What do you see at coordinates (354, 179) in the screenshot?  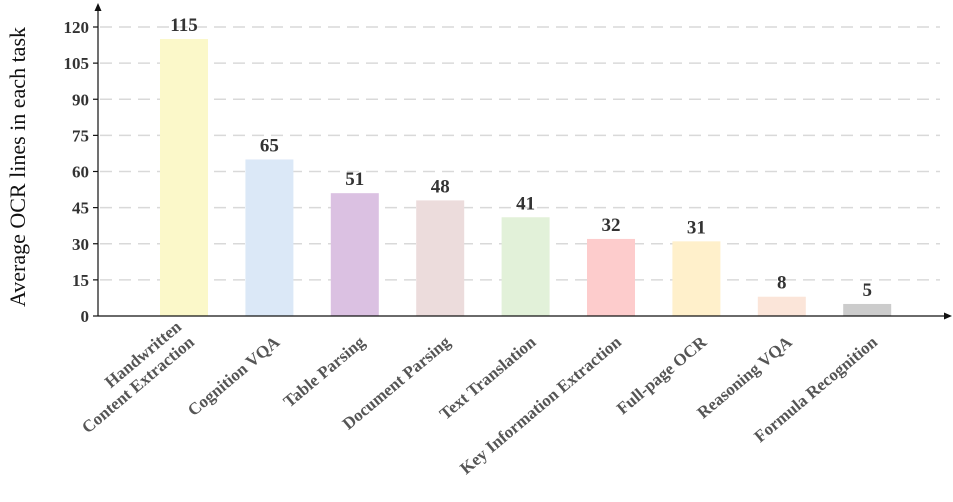 I see `data-label: 51` at bounding box center [354, 179].